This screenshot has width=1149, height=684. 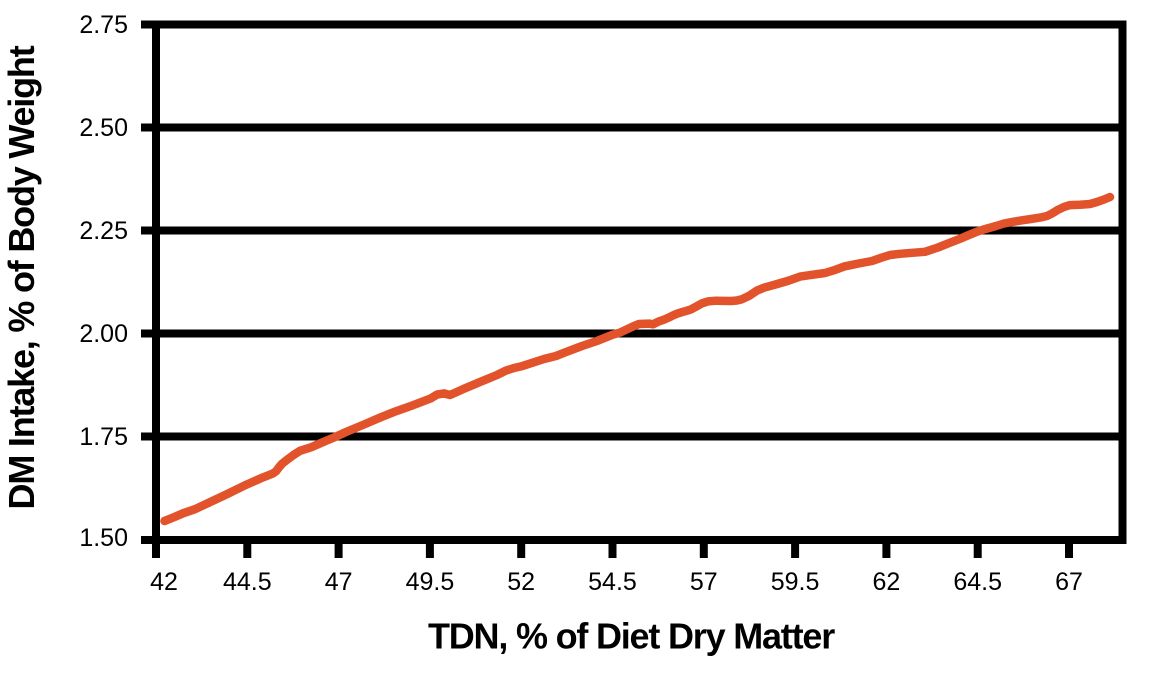 I want to click on svg-text: 2.50, so click(x=103, y=128).